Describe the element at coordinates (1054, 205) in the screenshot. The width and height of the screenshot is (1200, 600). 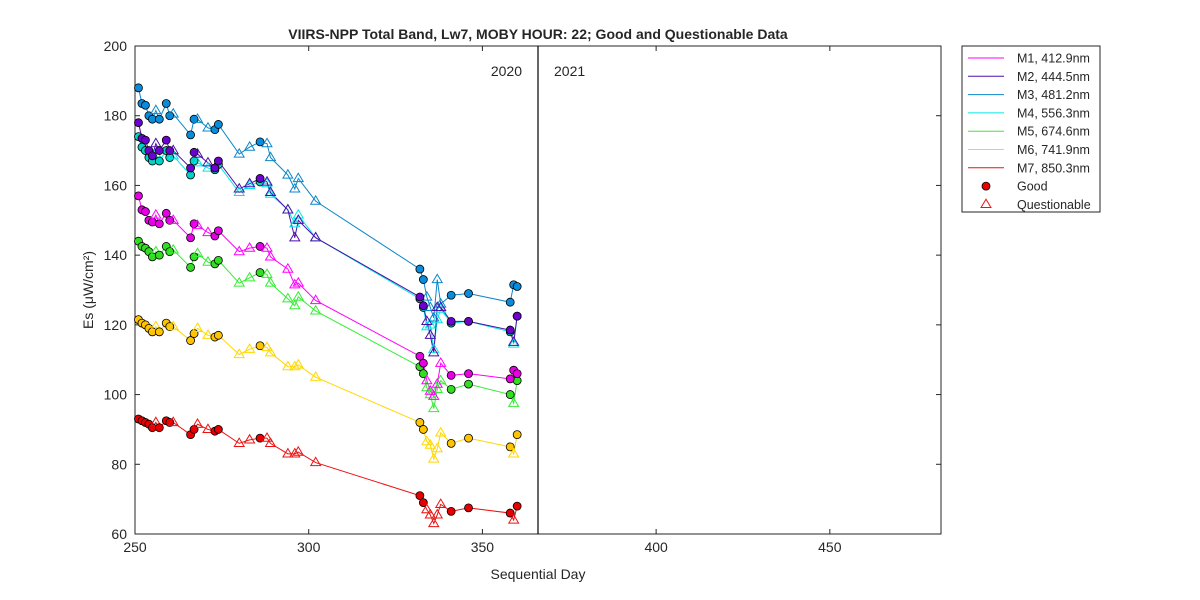
I see `legend-questionable-label: Questionable` at that location.